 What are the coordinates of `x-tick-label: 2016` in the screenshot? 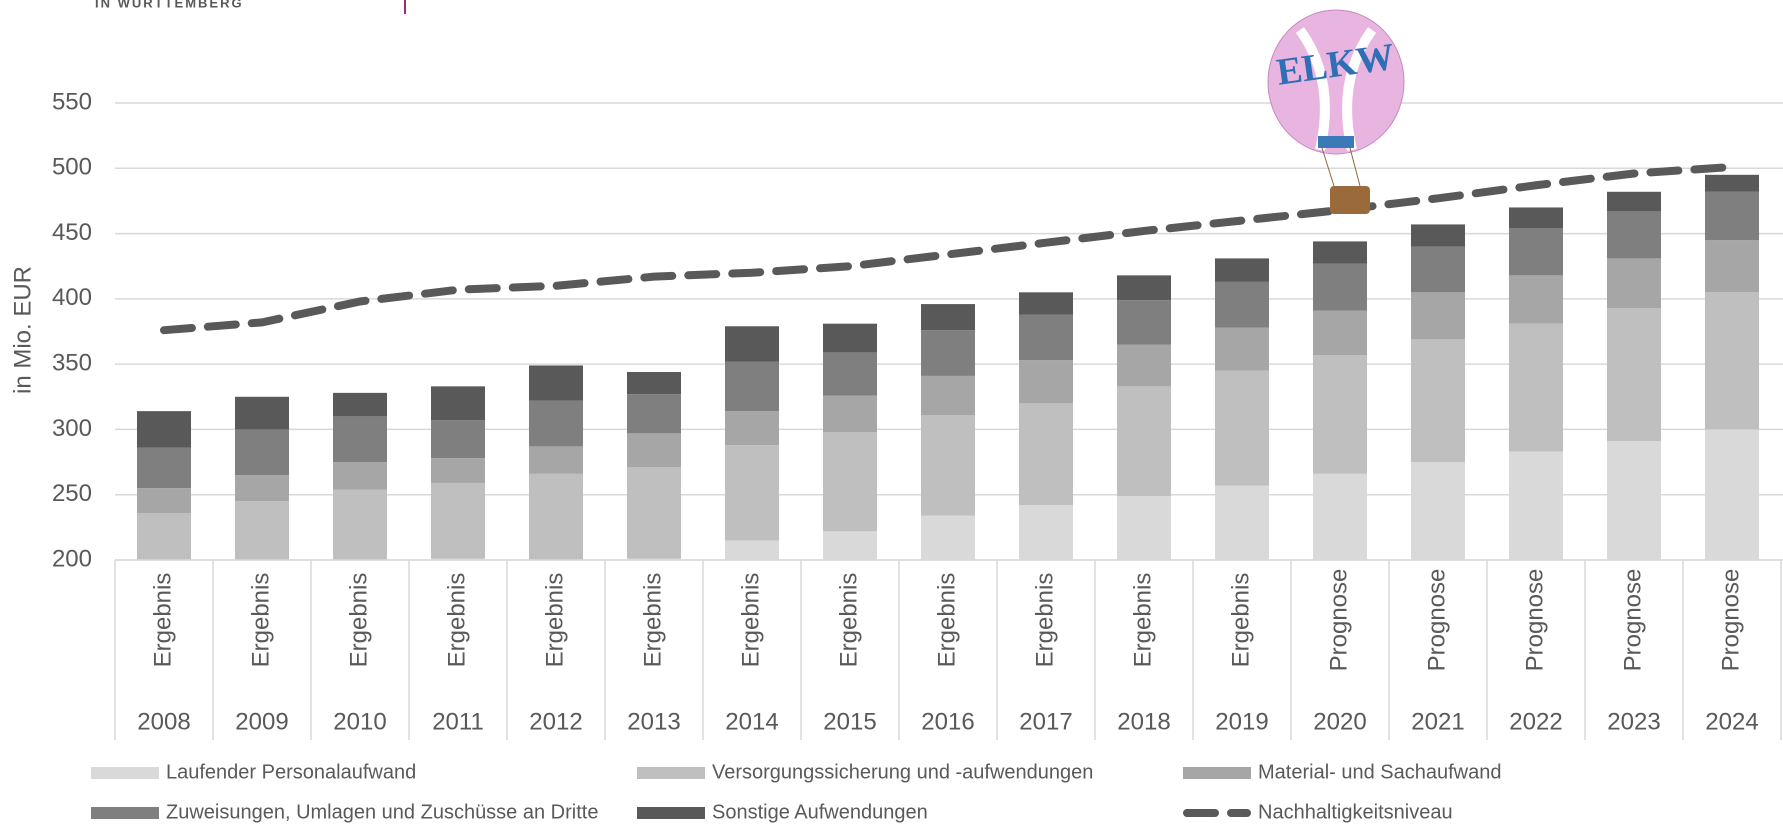 It's located at (947, 721).